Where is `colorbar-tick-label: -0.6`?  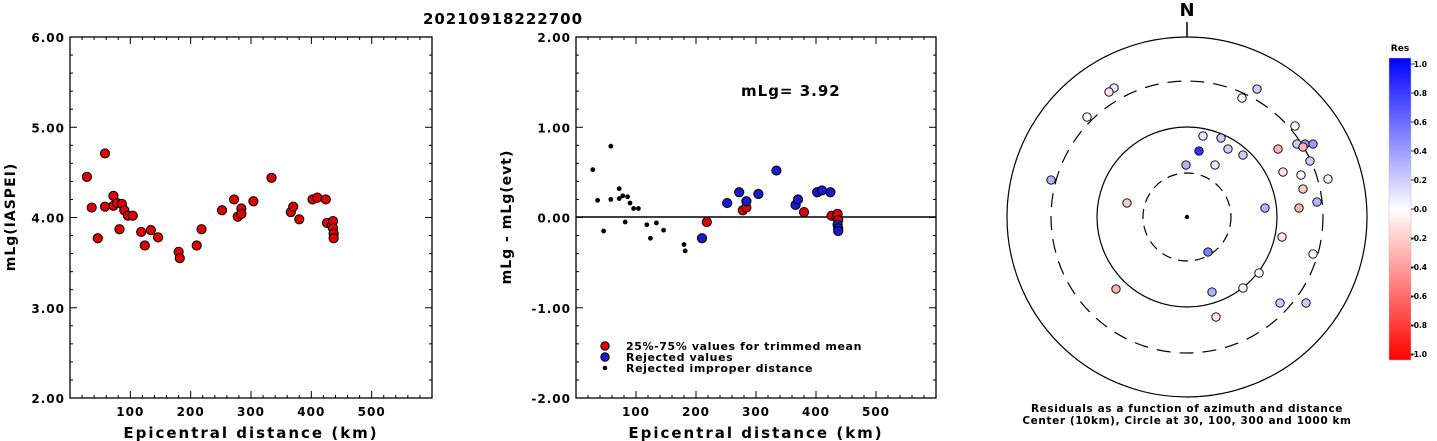
colorbar-tick-label: -0.6 is located at coordinates (1419, 296).